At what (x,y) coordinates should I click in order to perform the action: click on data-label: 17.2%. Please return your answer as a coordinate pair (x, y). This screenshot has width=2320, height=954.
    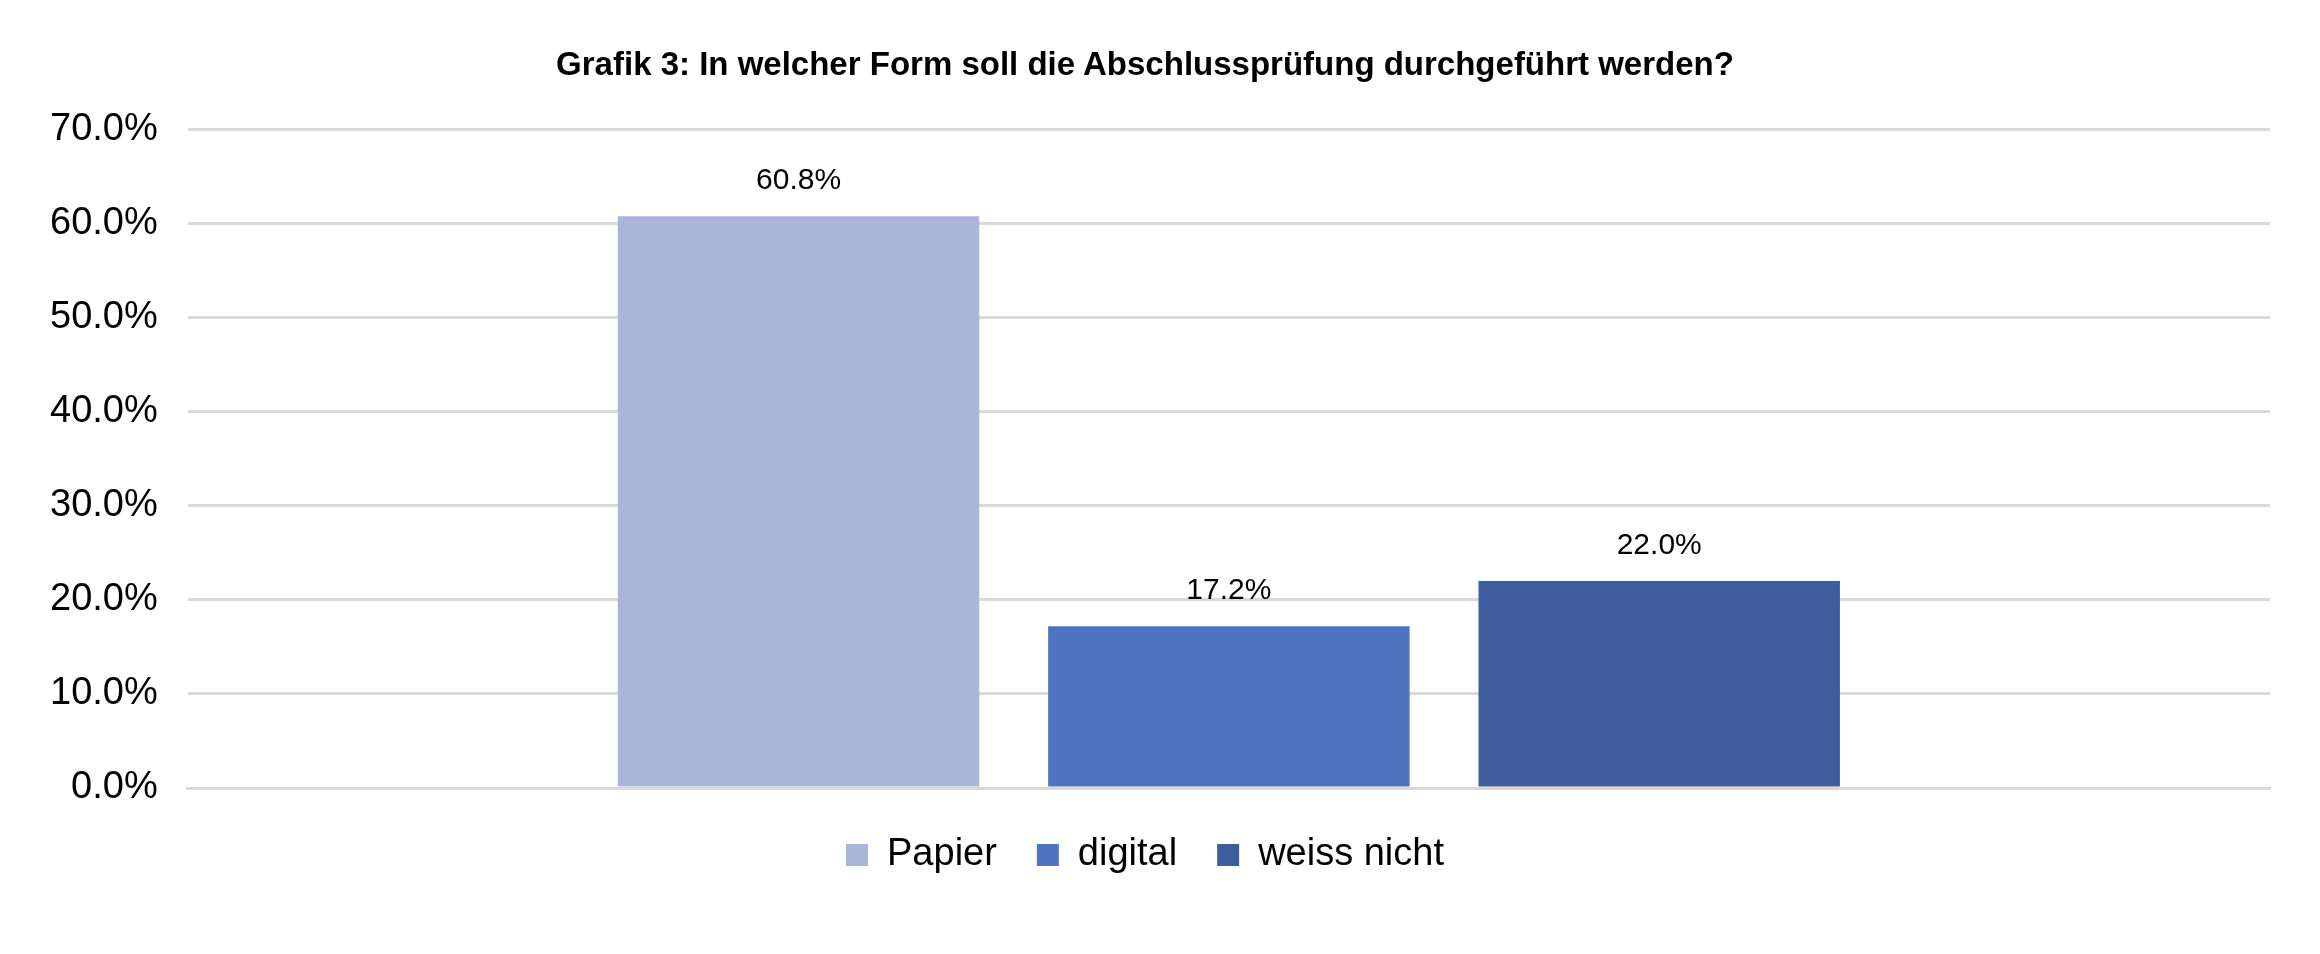
    Looking at the image, I should click on (1229, 589).